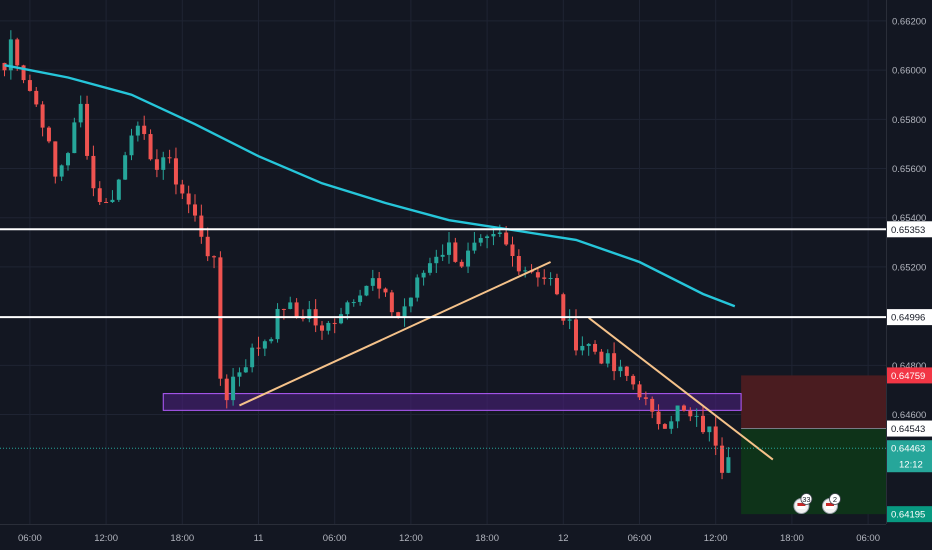 Image resolution: width=932 pixels, height=550 pixels. I want to click on target-price-tag, so click(909, 514).